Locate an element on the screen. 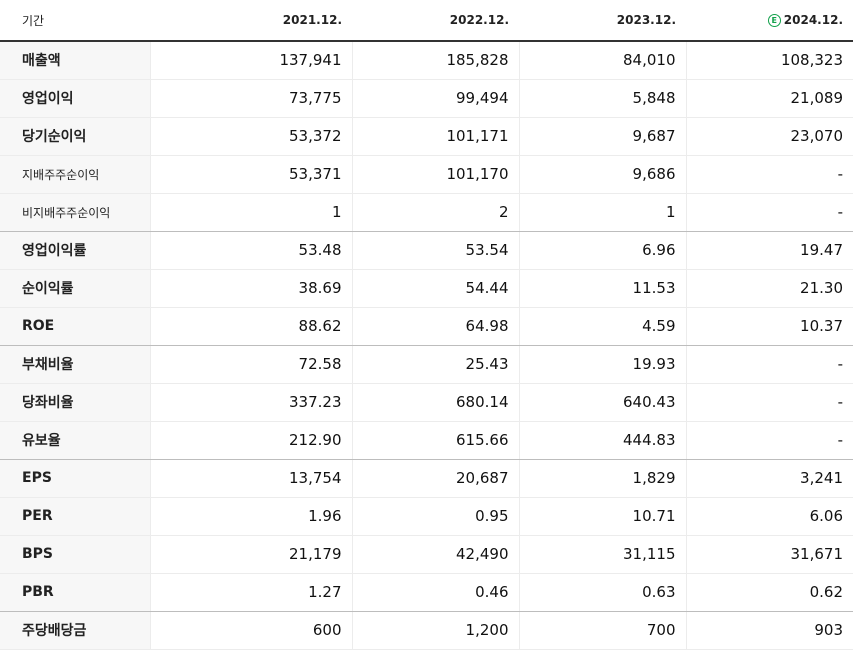 This screenshot has height=650, width=853. value-cell: 185,828 is located at coordinates (435, 60).